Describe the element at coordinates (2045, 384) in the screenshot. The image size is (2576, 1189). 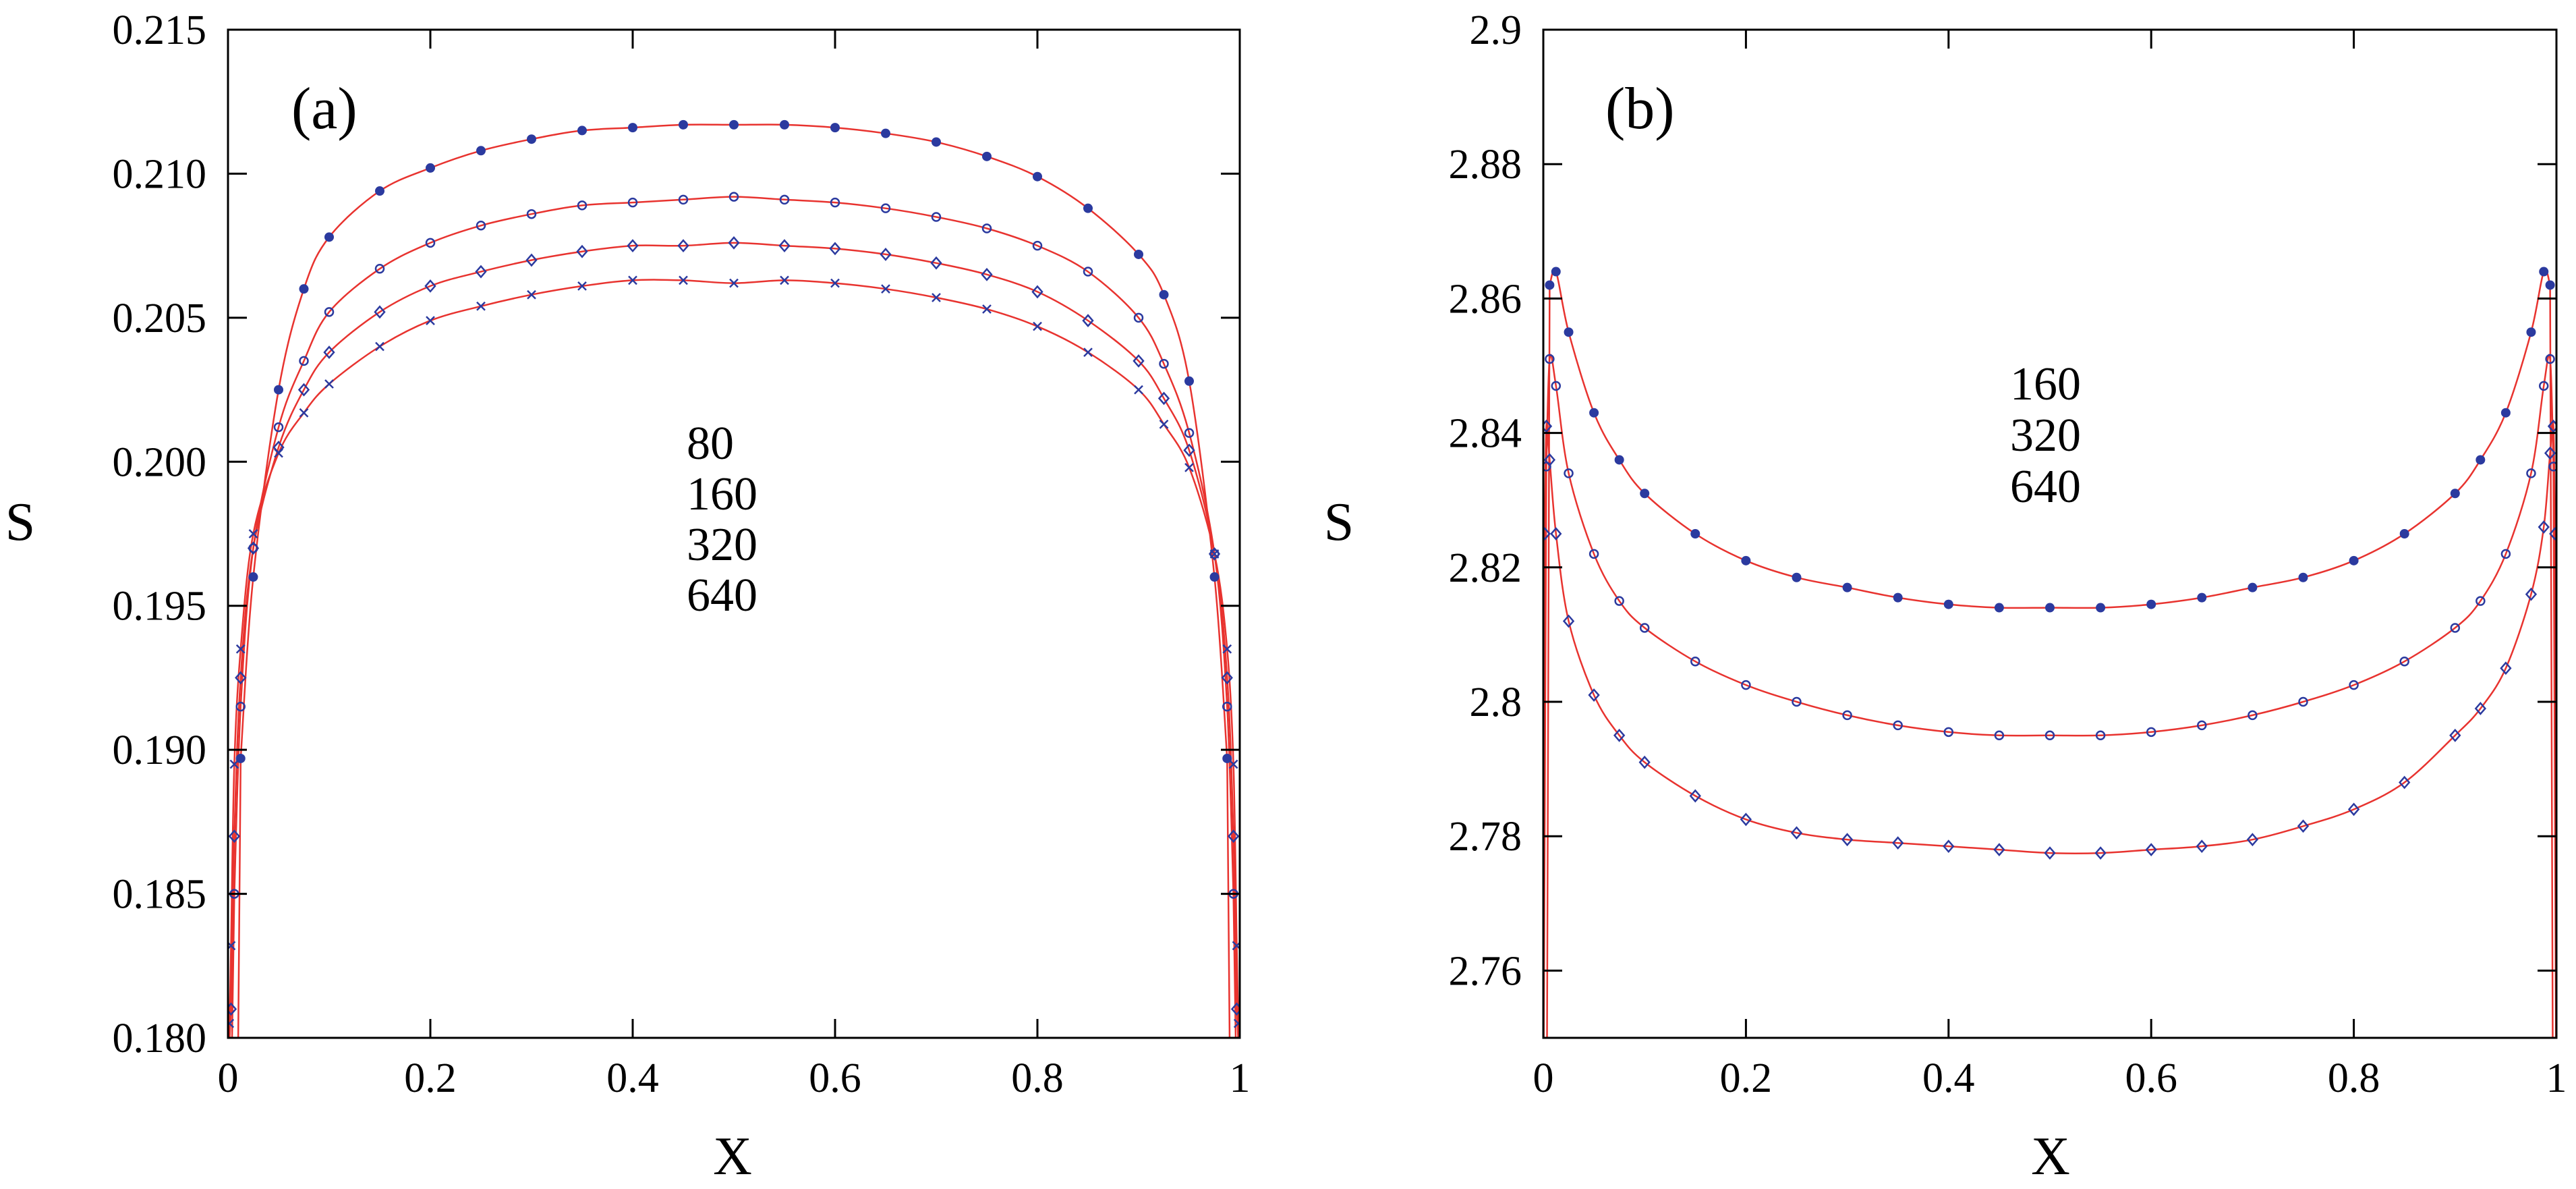
I see `legend-label-160: 160` at that location.